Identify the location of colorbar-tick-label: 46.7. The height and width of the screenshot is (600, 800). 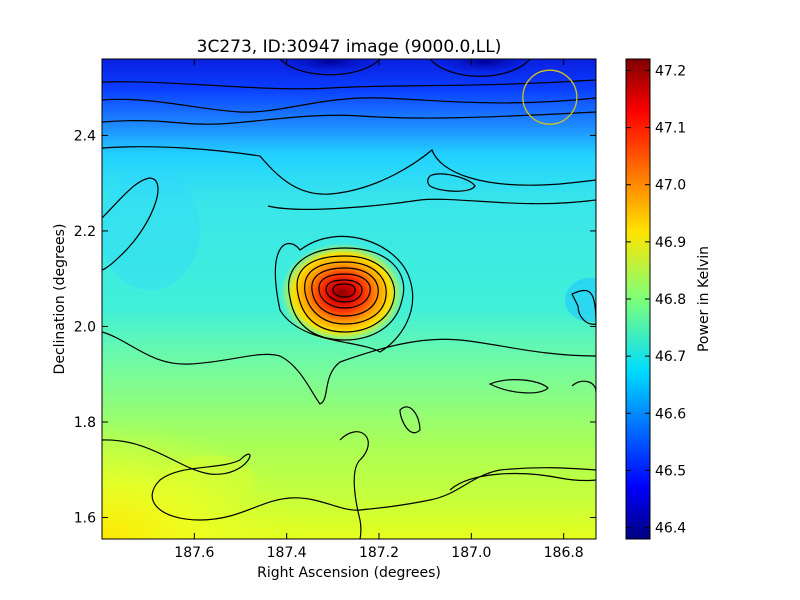
(670, 357).